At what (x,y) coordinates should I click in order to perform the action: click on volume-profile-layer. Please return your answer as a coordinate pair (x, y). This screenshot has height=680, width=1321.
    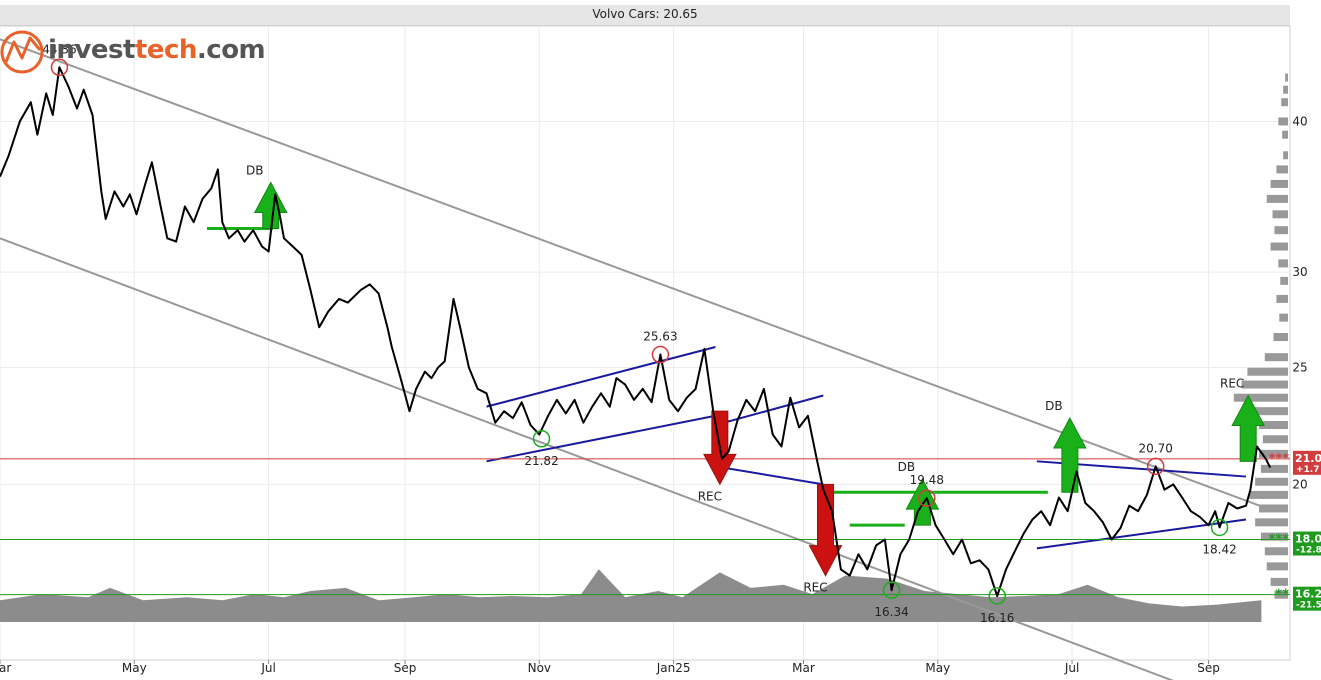
    Looking at the image, I should click on (1260, 336).